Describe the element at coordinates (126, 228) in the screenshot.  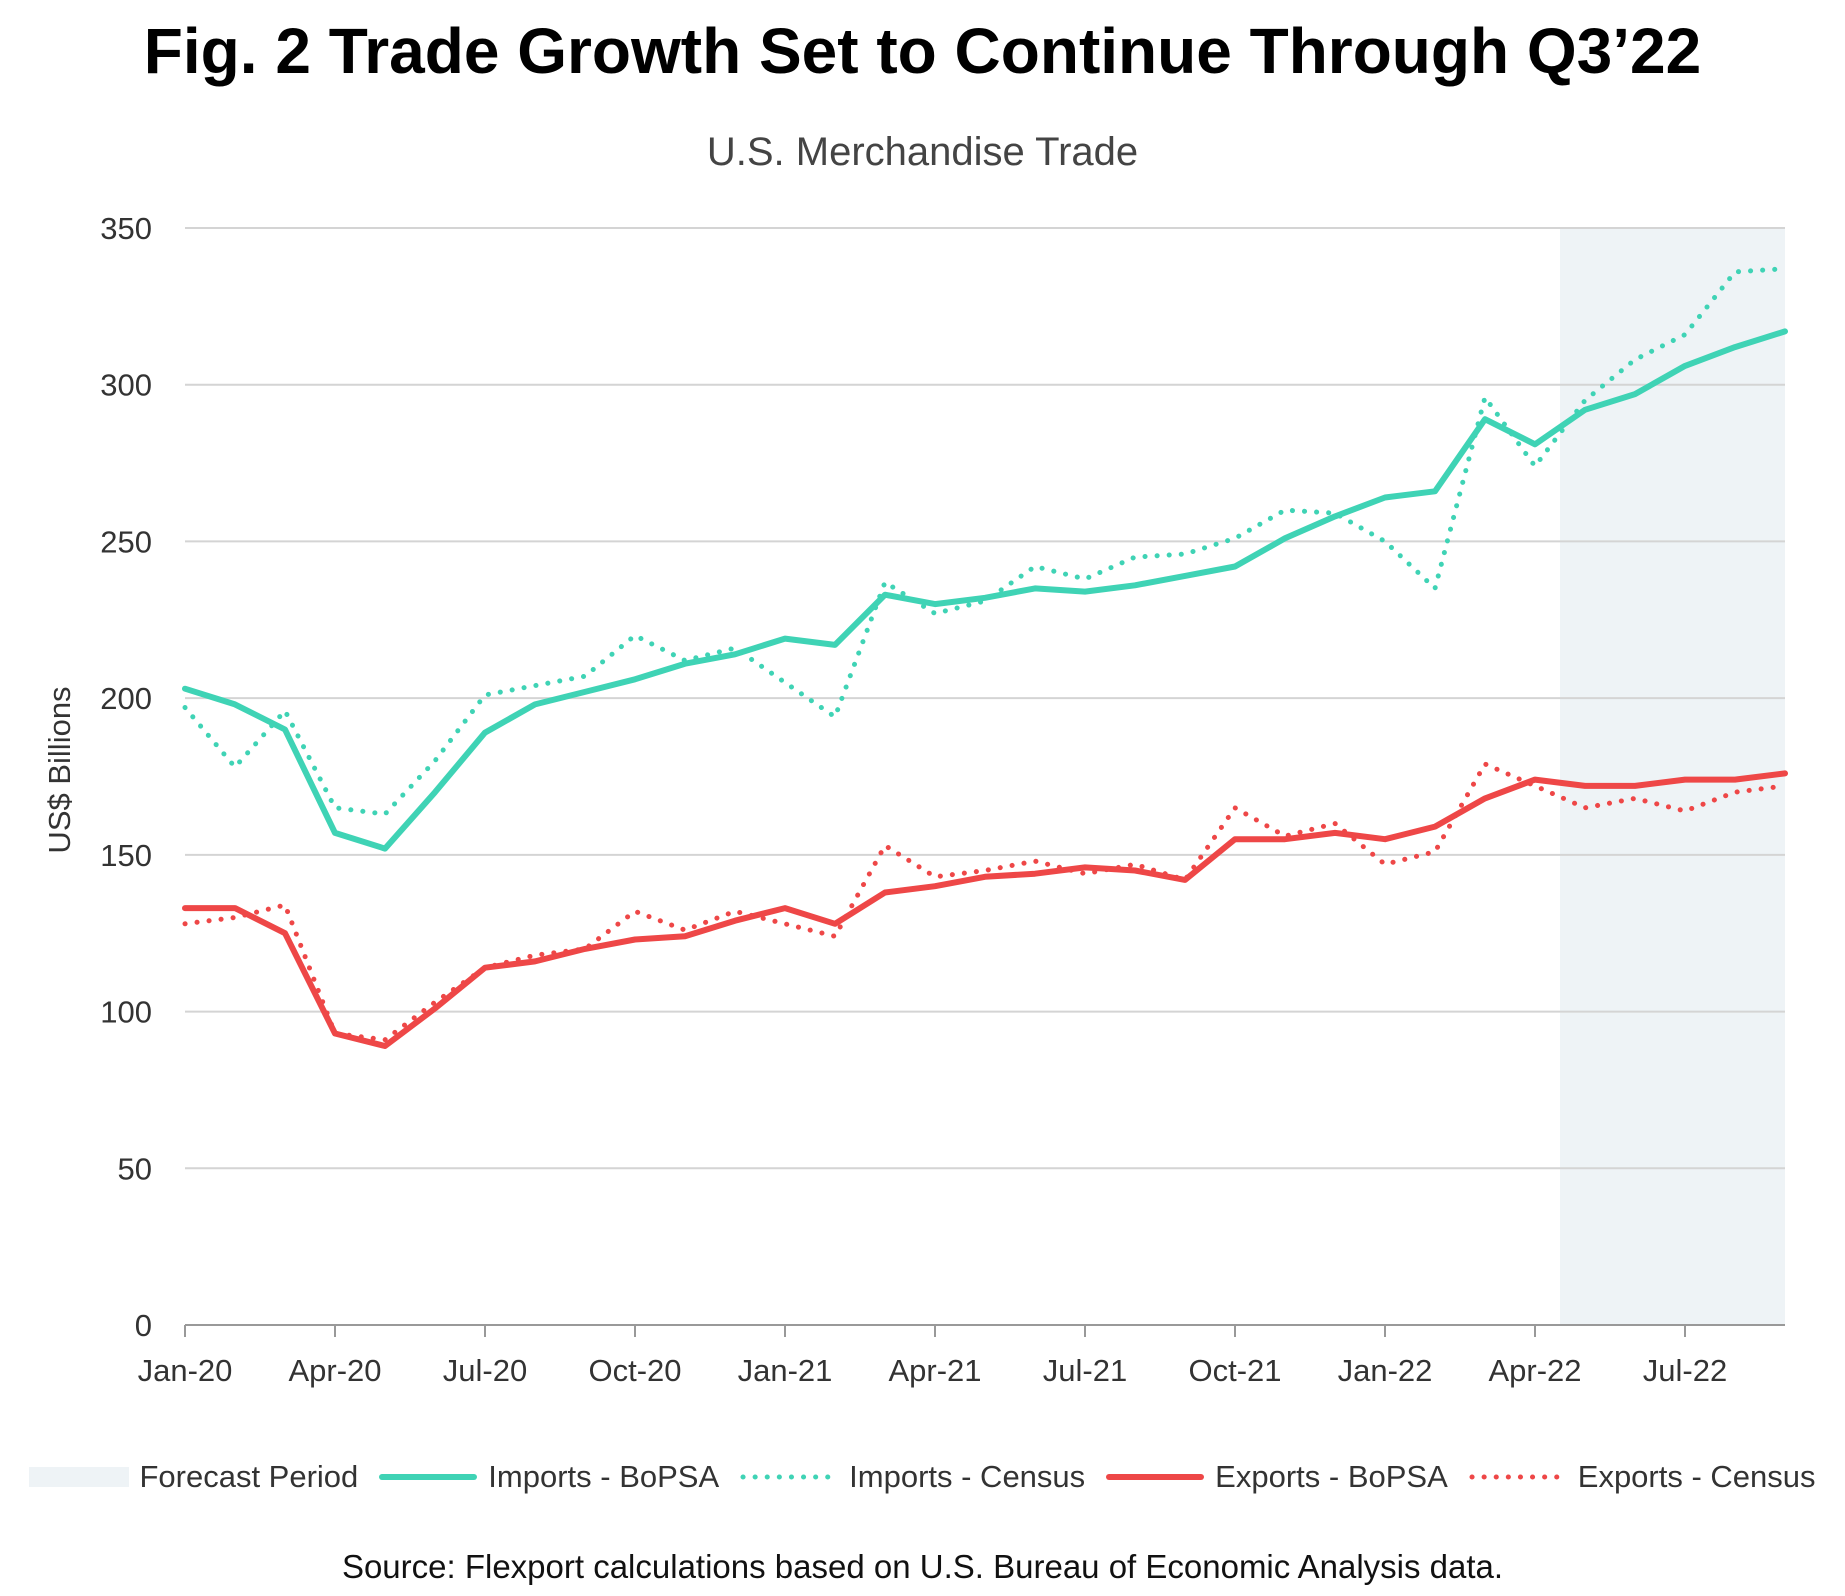
I see `y-tick-label: 350` at that location.